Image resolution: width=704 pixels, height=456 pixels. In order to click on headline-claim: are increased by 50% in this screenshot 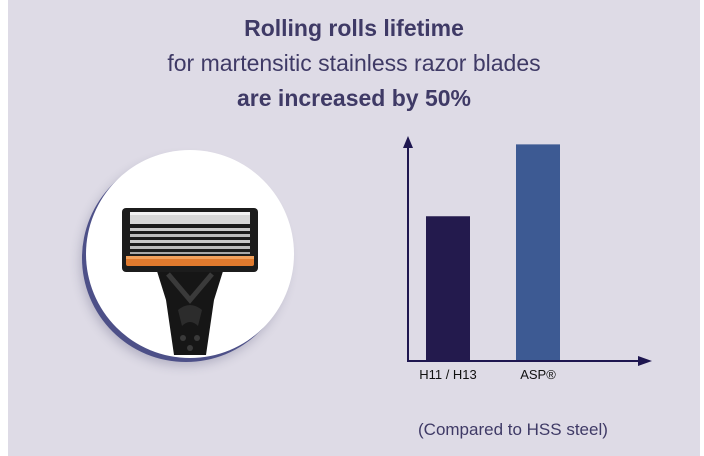, I will do `click(354, 98)`.